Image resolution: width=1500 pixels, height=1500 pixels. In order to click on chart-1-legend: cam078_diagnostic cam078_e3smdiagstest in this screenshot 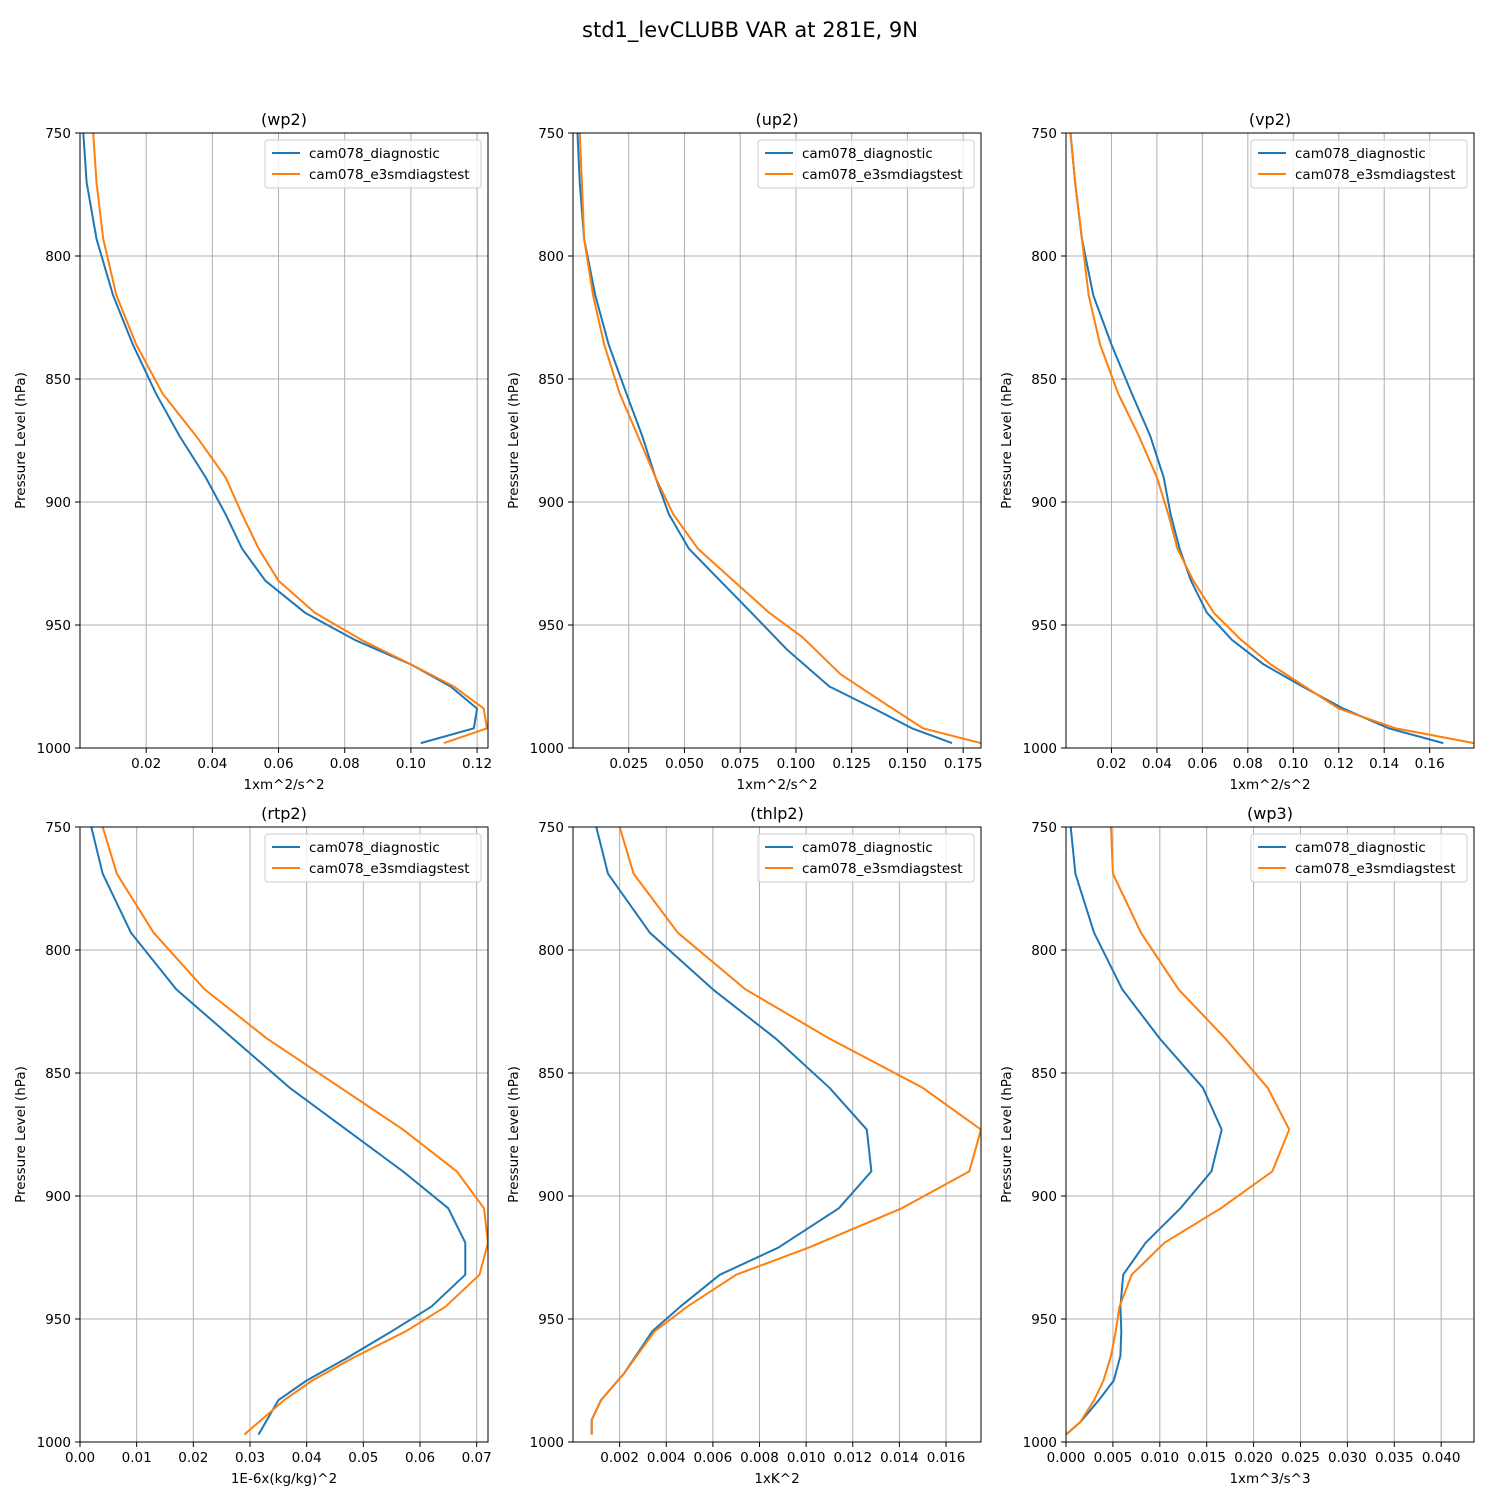, I will do `click(373, 164)`.